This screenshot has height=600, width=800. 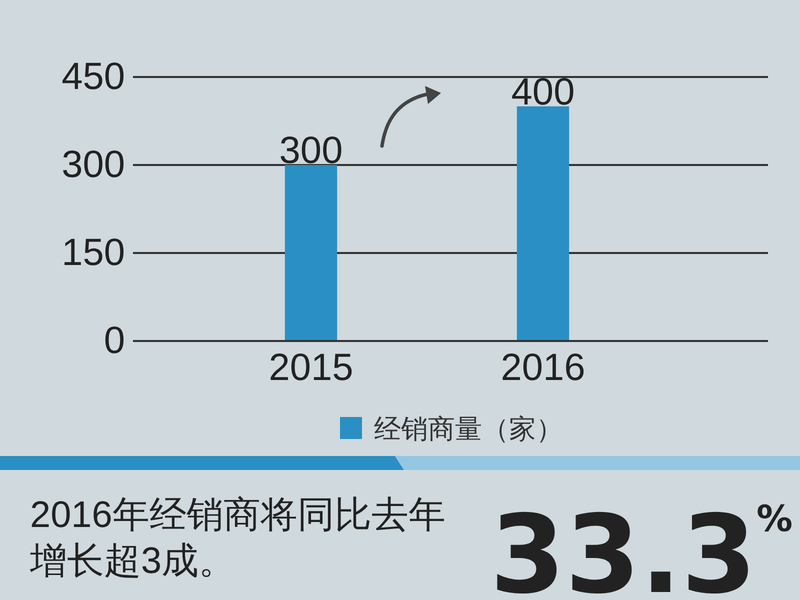 I want to click on y-tick-label: 150, so click(x=93, y=253).